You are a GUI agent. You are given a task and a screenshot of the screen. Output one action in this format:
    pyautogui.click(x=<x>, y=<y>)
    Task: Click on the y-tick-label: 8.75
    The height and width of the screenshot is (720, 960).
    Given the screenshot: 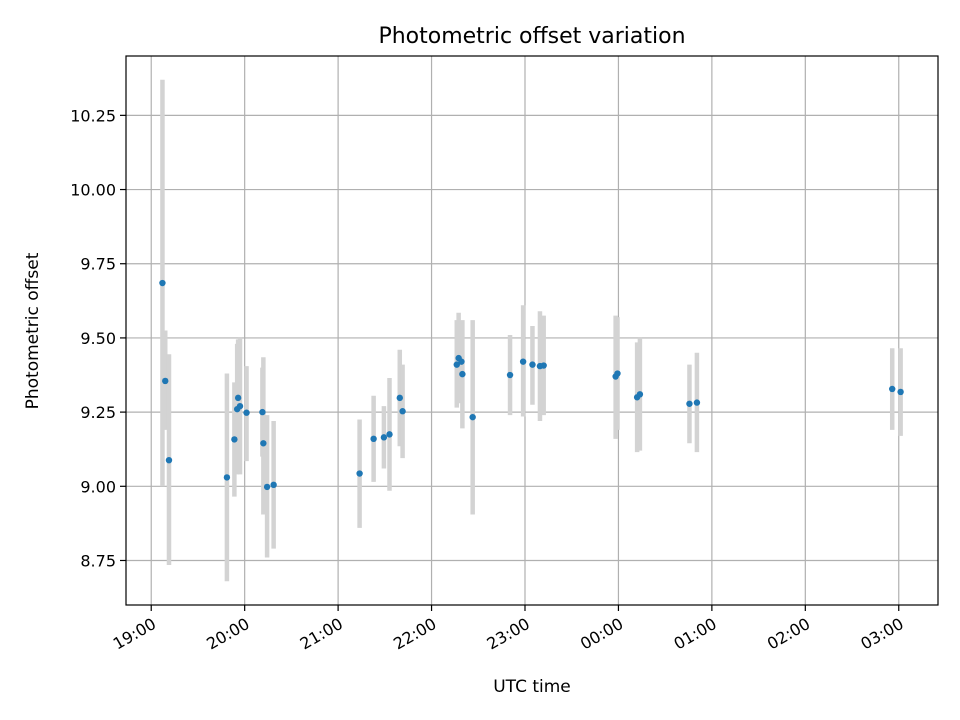 What is the action you would take?
    pyautogui.click(x=98, y=560)
    